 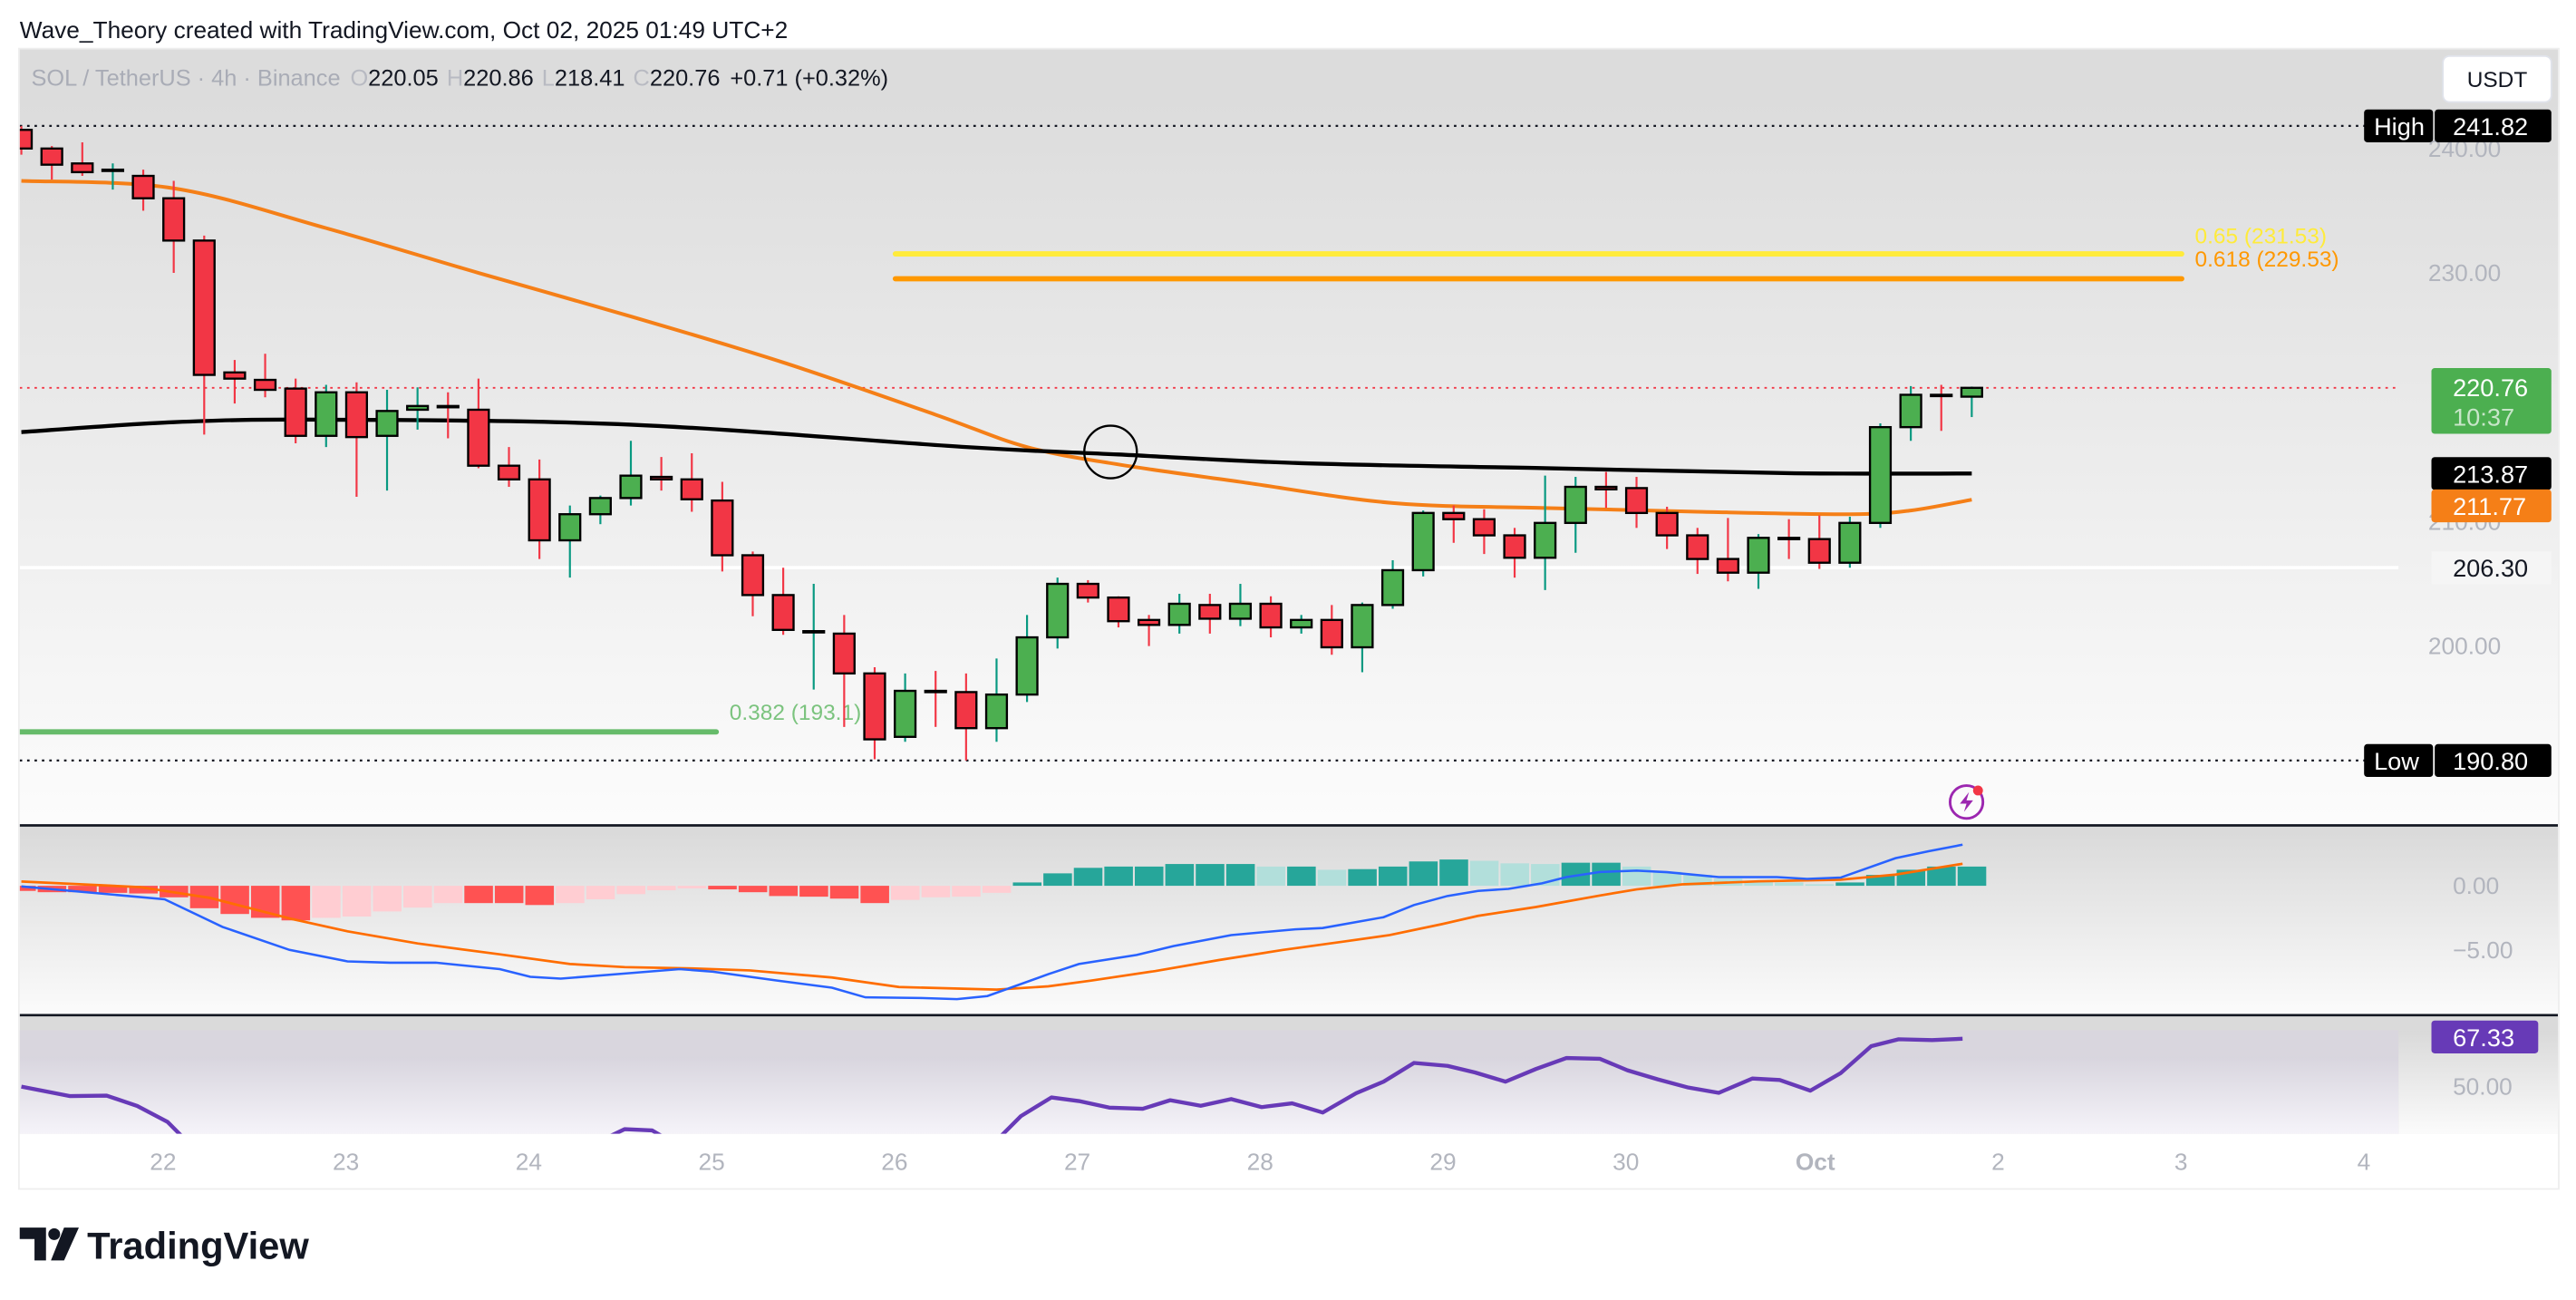 What do you see at coordinates (992, 1091) in the screenshot?
I see `rsi-line` at bounding box center [992, 1091].